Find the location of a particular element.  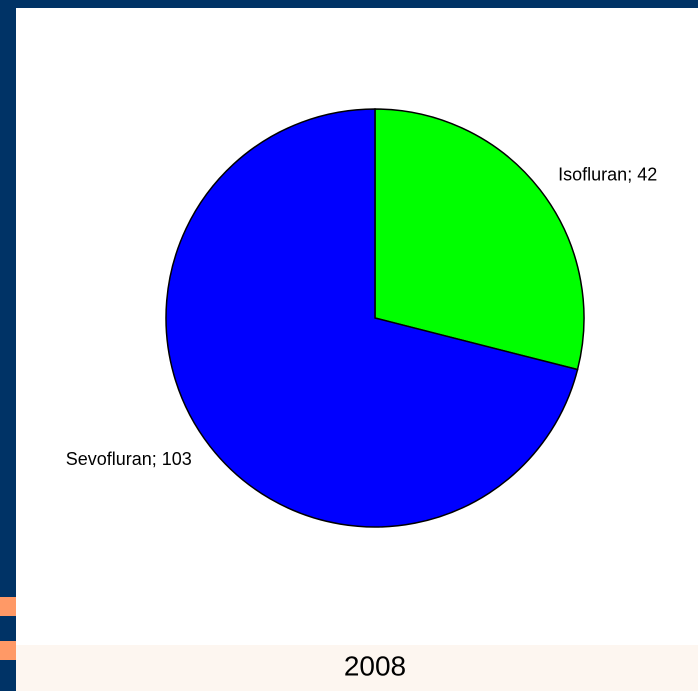

caption-strip is located at coordinates (357, 668).